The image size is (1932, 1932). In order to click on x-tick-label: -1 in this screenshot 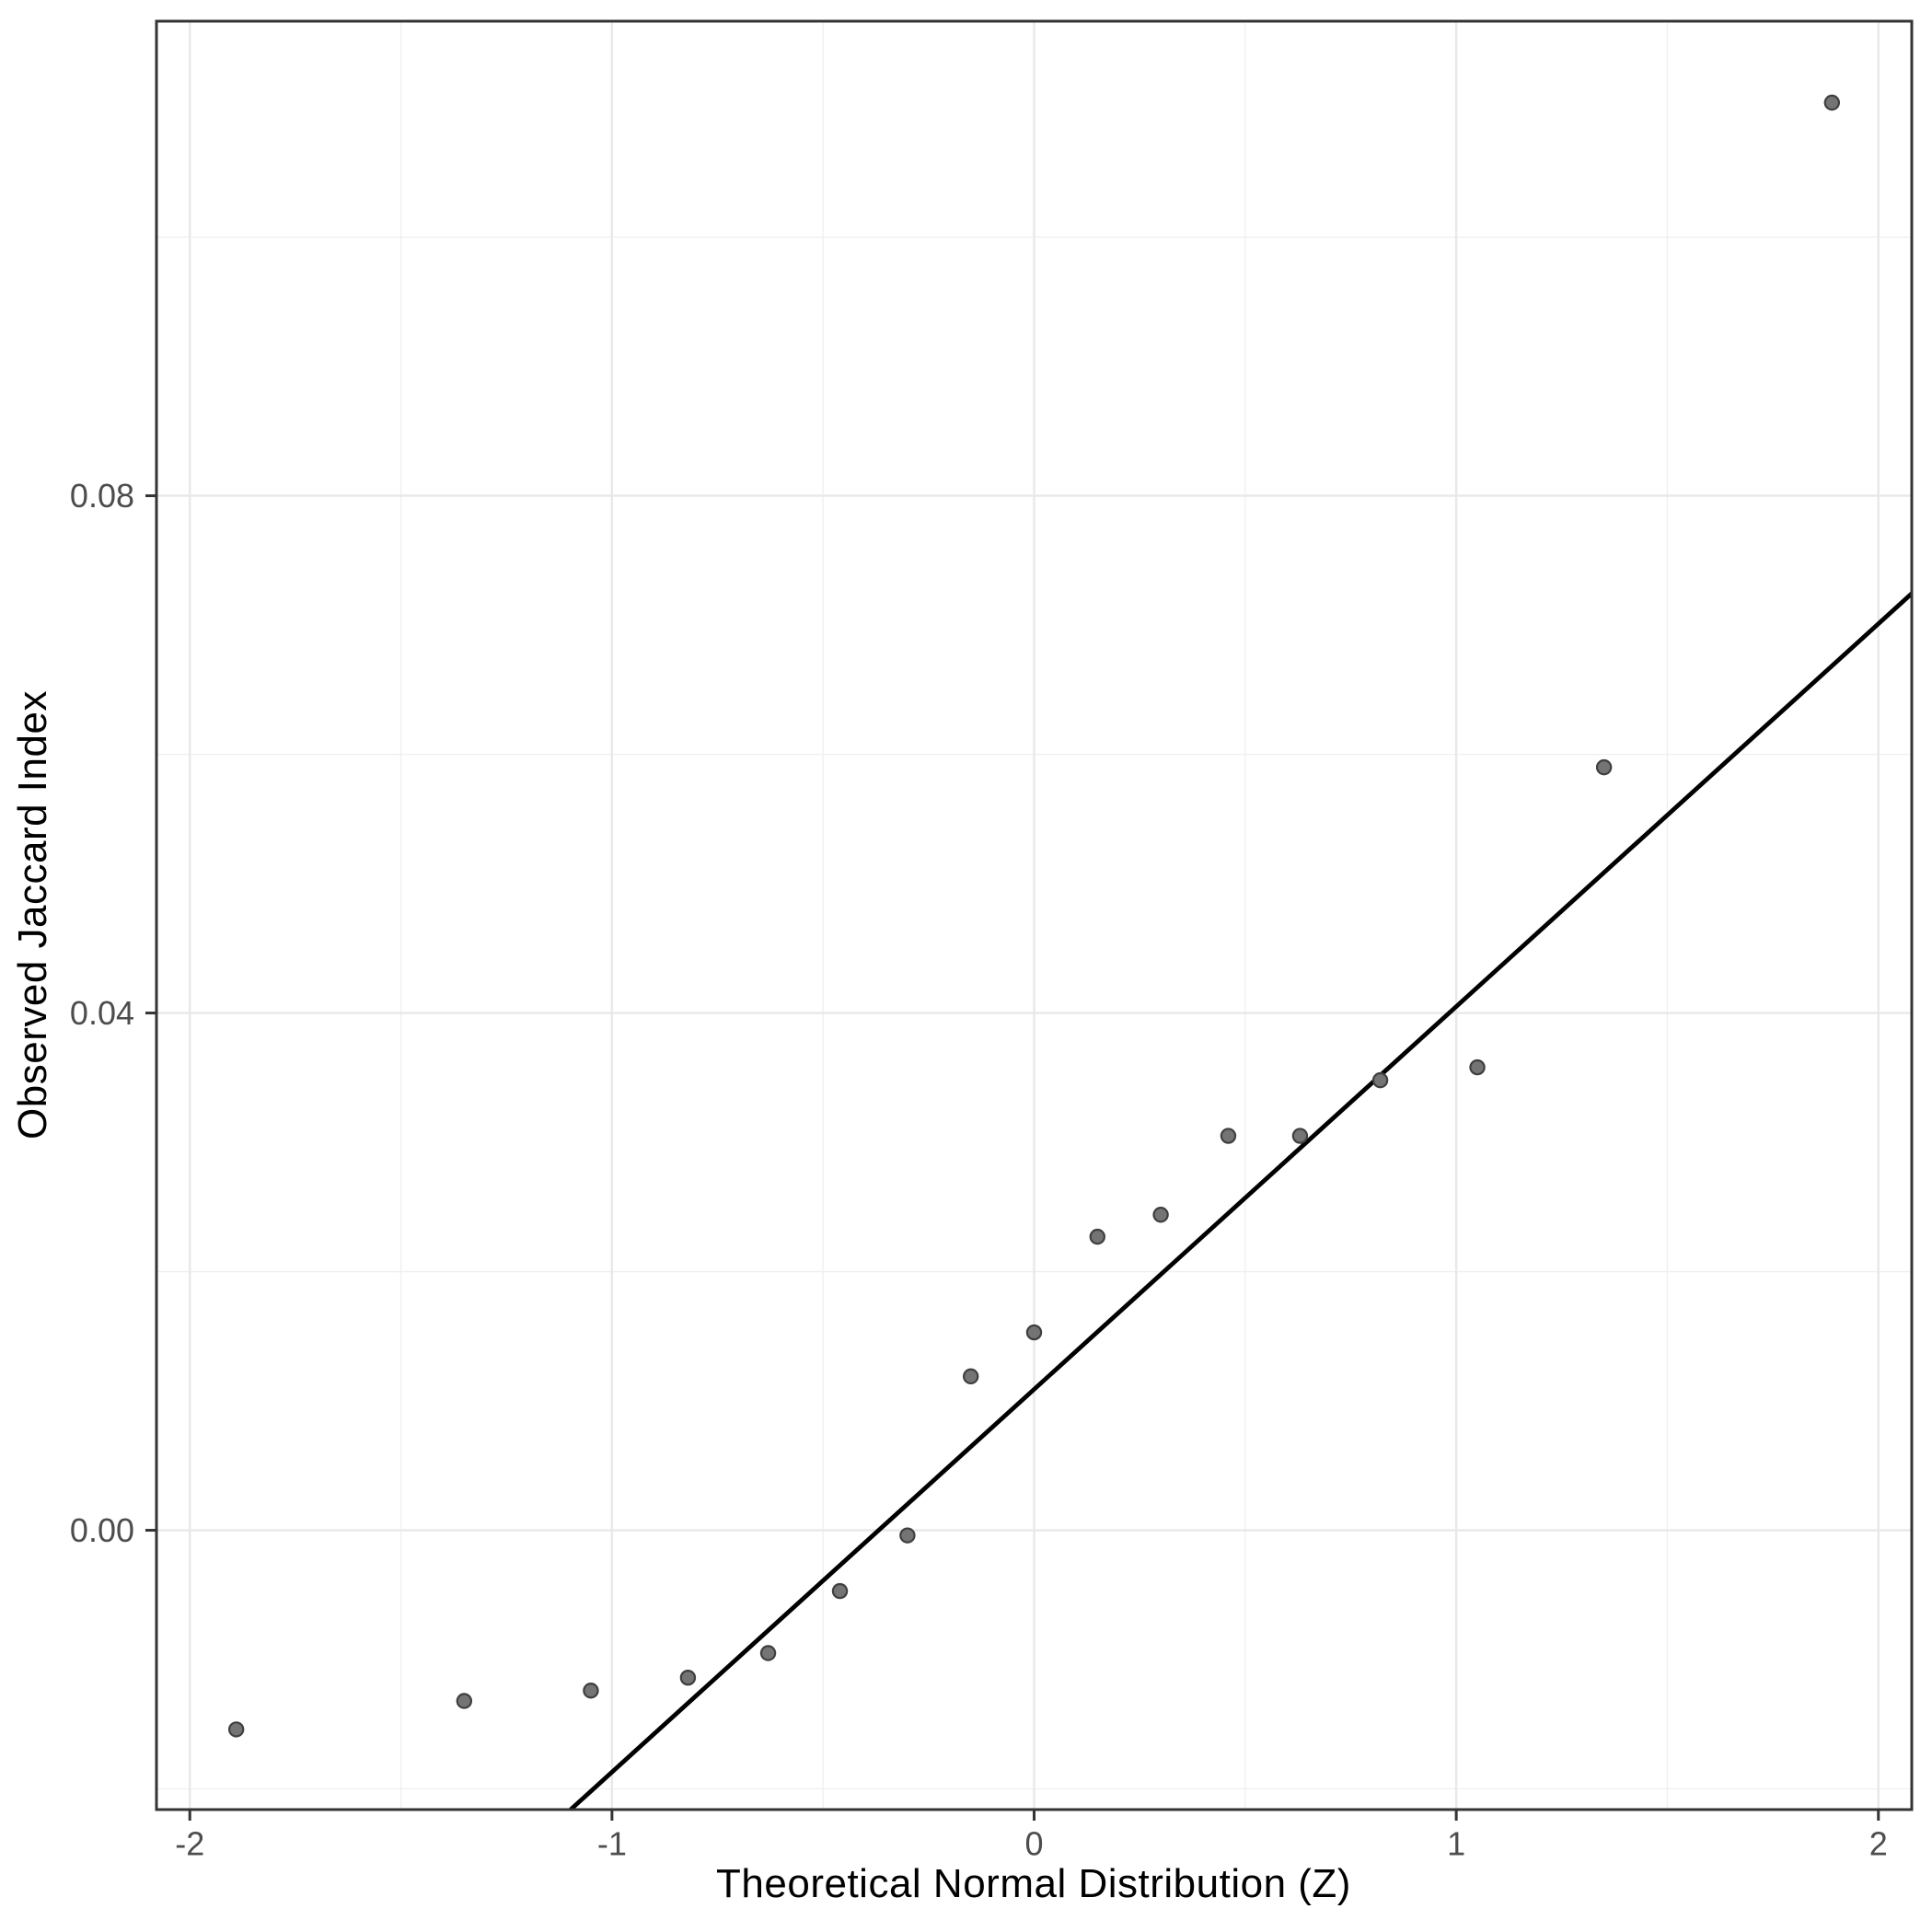, I will do `click(612, 1844)`.